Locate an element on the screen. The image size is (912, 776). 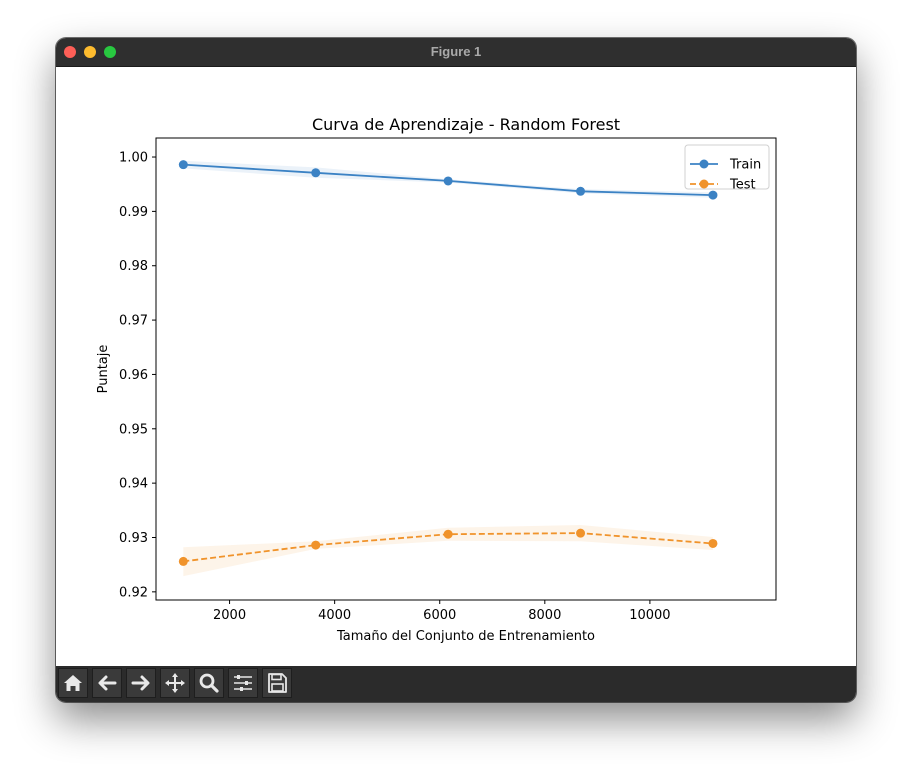
y-tick-label: 0.97 is located at coordinates (133, 321).